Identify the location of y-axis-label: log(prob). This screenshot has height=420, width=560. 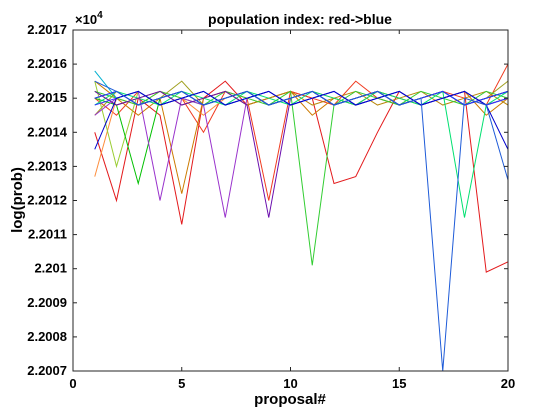
(17, 200).